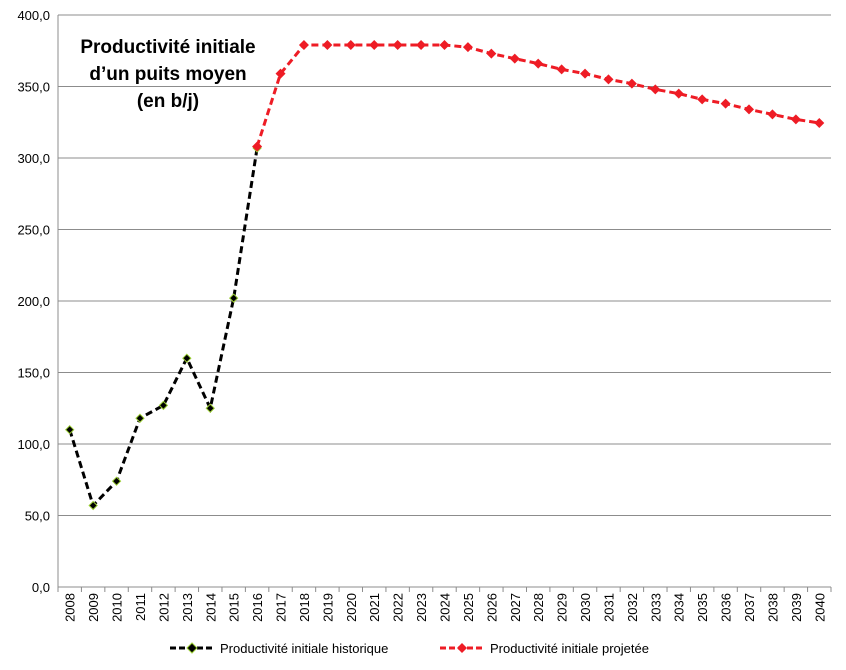 Image resolution: width=846 pixels, height=670 pixels. What do you see at coordinates (93, 607) in the screenshot?
I see `x-tick-label: 2009` at bounding box center [93, 607].